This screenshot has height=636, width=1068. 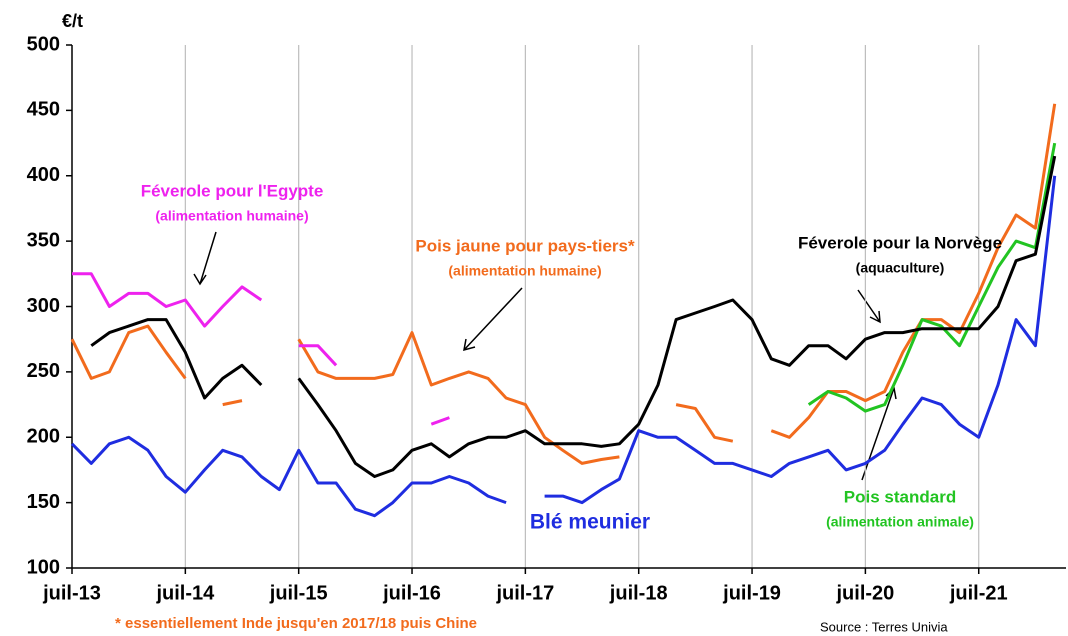 I want to click on y-tick-label: 300, so click(x=43, y=306).